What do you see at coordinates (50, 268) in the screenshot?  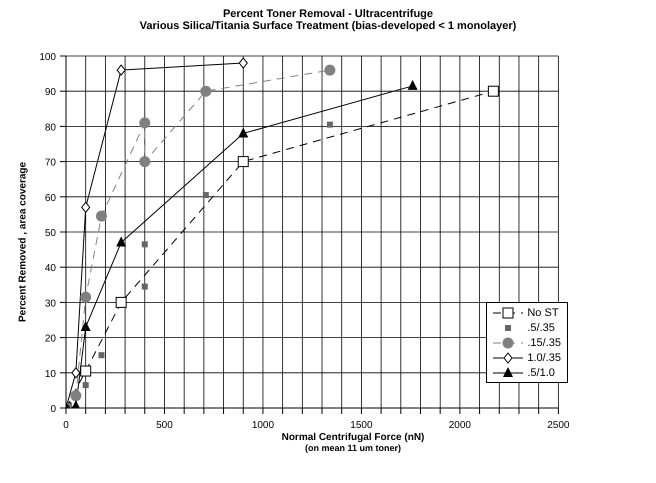 I see `y-tick-label: 40` at bounding box center [50, 268].